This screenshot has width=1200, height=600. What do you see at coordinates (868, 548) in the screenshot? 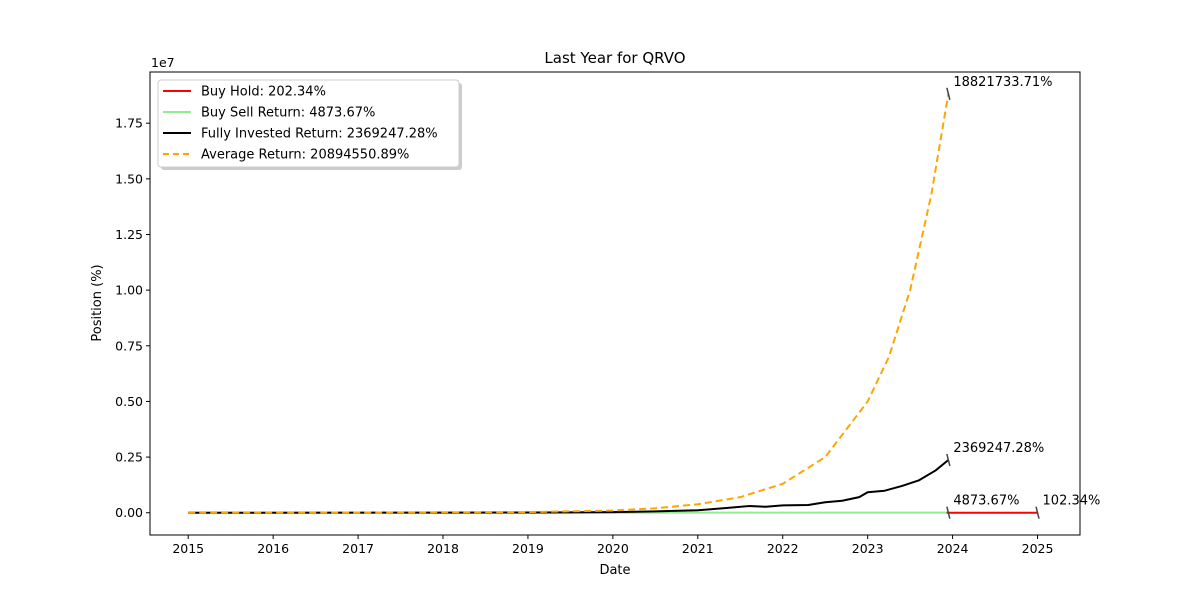
I see `x-tick-label: 2023` at bounding box center [868, 548].